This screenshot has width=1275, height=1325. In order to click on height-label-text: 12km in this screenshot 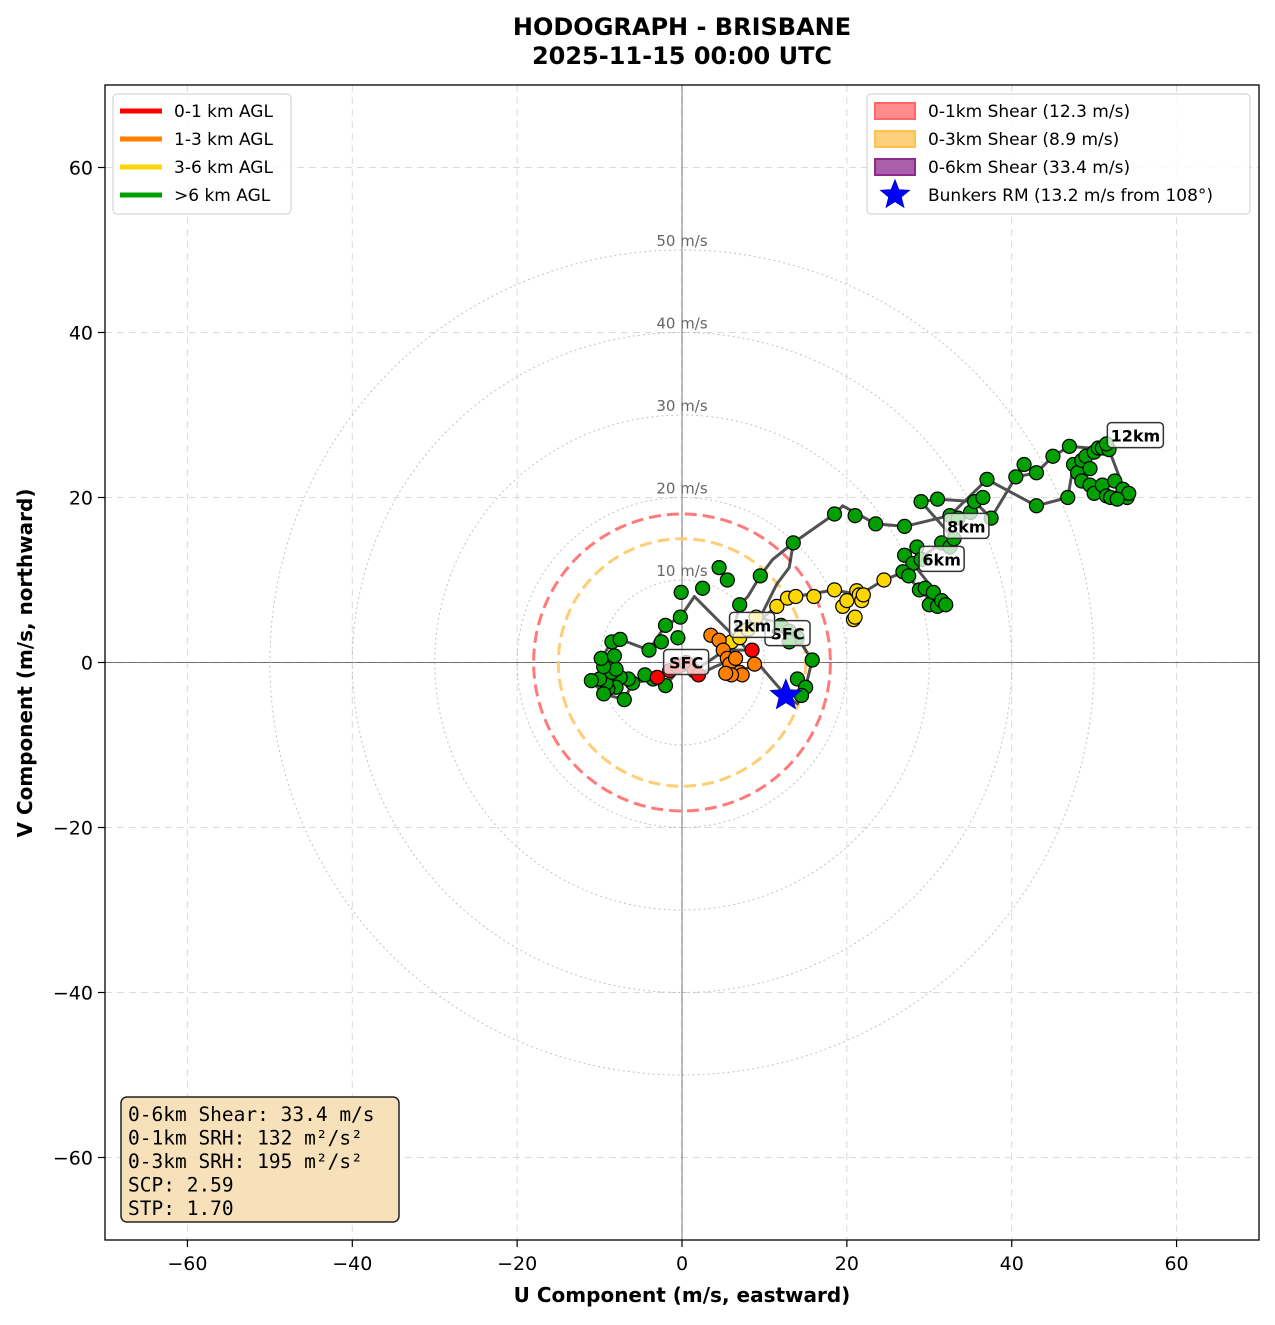, I will do `click(1136, 436)`.